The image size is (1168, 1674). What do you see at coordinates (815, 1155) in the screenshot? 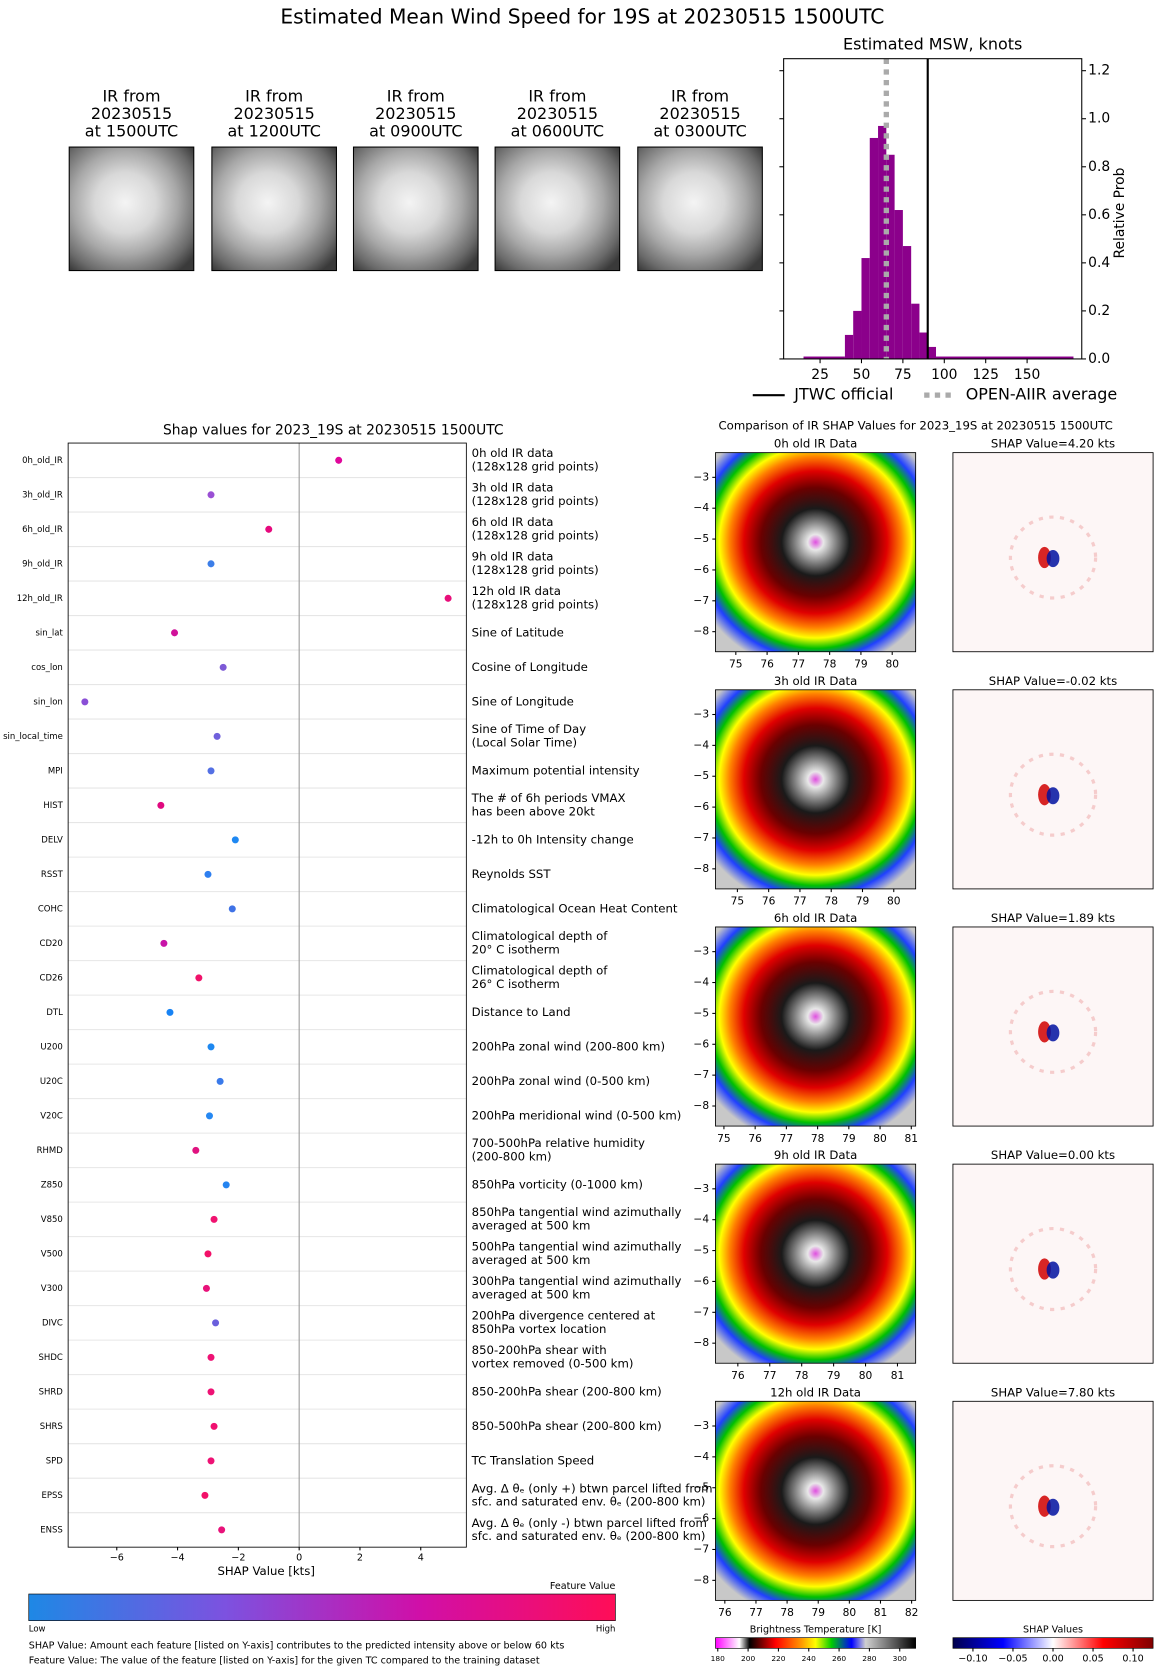
I see `ir-panel-title: 9h old IR Data` at bounding box center [815, 1155].